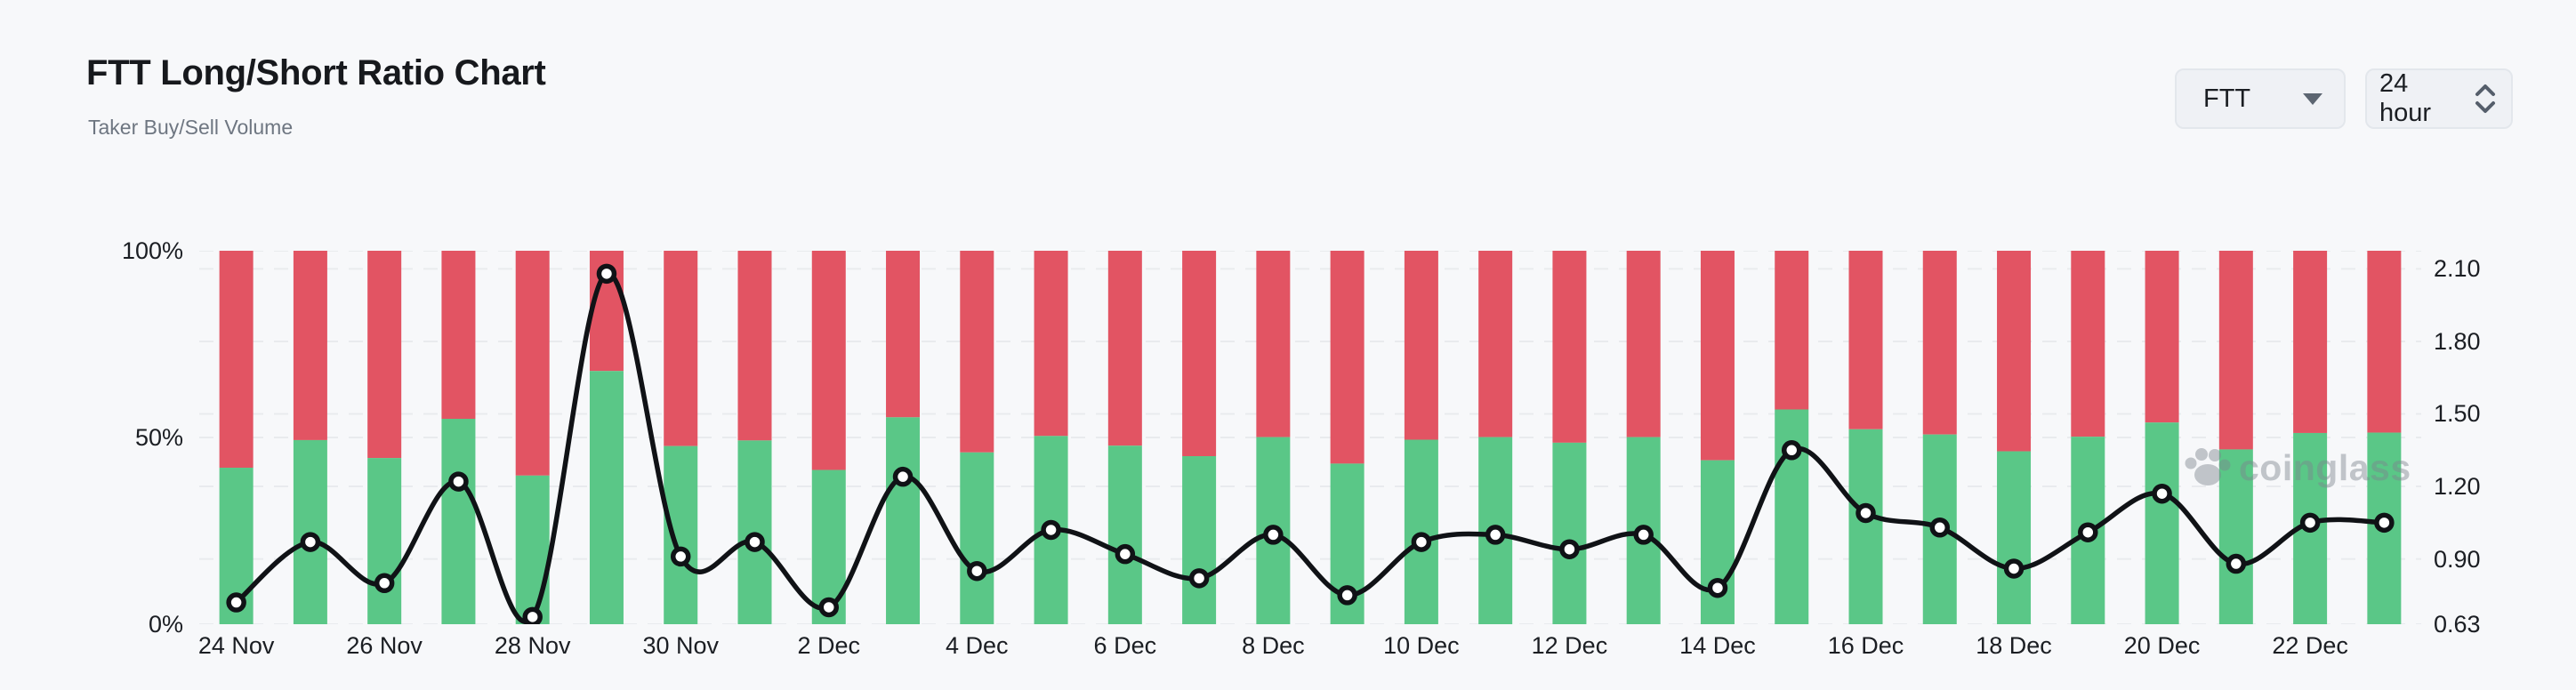 This screenshot has height=690, width=2576. What do you see at coordinates (1273, 645) in the screenshot?
I see `x-axis-label: 8 Dec` at bounding box center [1273, 645].